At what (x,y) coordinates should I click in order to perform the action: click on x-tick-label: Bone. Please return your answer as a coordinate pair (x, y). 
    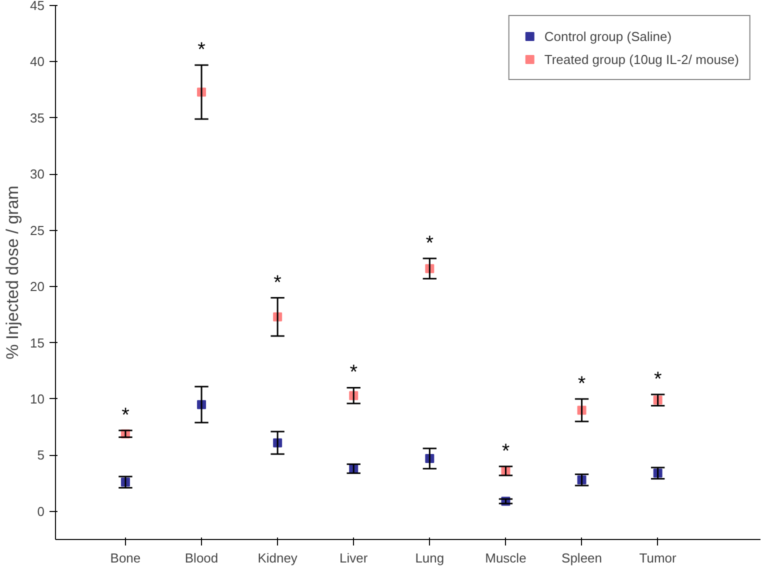
    Looking at the image, I should click on (125, 558).